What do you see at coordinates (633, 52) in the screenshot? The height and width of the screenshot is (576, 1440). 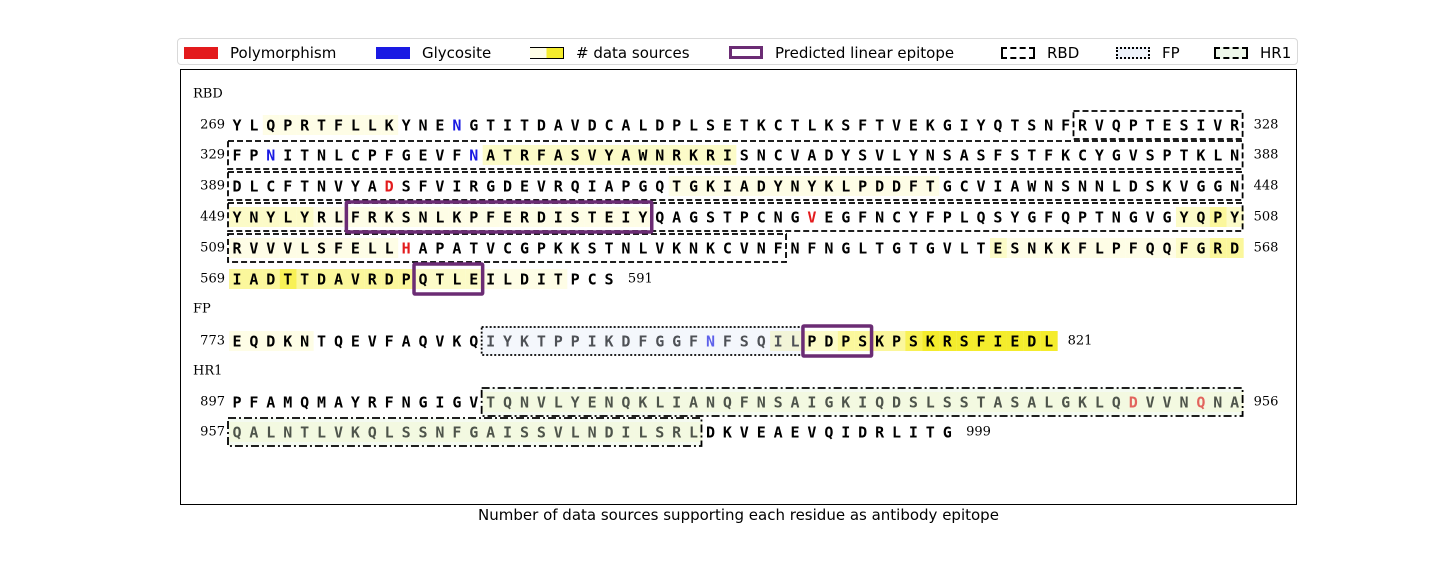 I see `legend-data-sources-label: # data sources` at bounding box center [633, 52].